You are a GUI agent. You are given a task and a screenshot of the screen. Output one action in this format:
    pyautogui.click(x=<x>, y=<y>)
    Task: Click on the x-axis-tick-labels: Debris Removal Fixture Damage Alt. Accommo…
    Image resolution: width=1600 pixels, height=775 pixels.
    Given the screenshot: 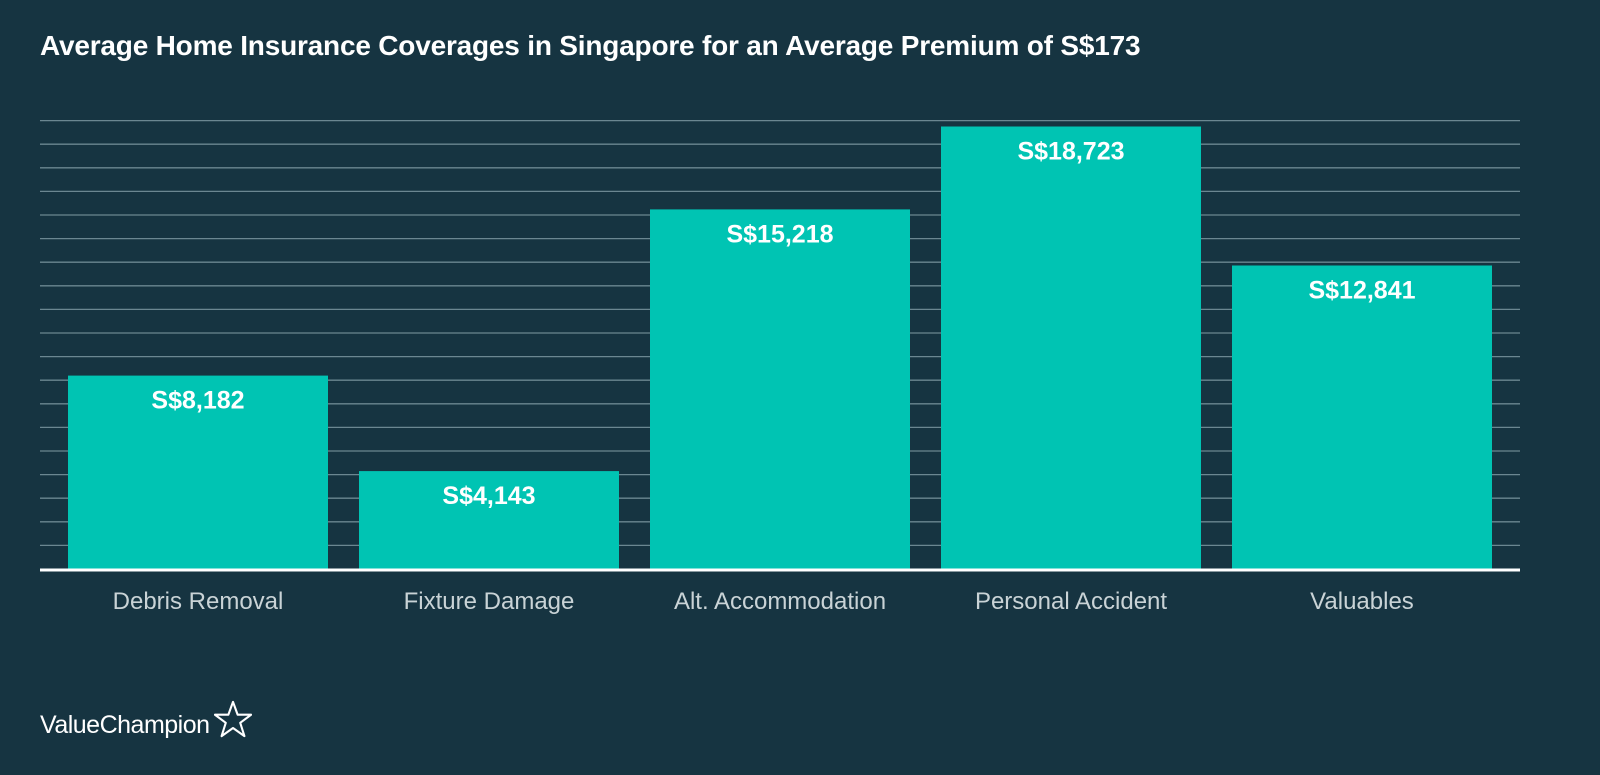 What is the action you would take?
    pyautogui.click(x=763, y=601)
    